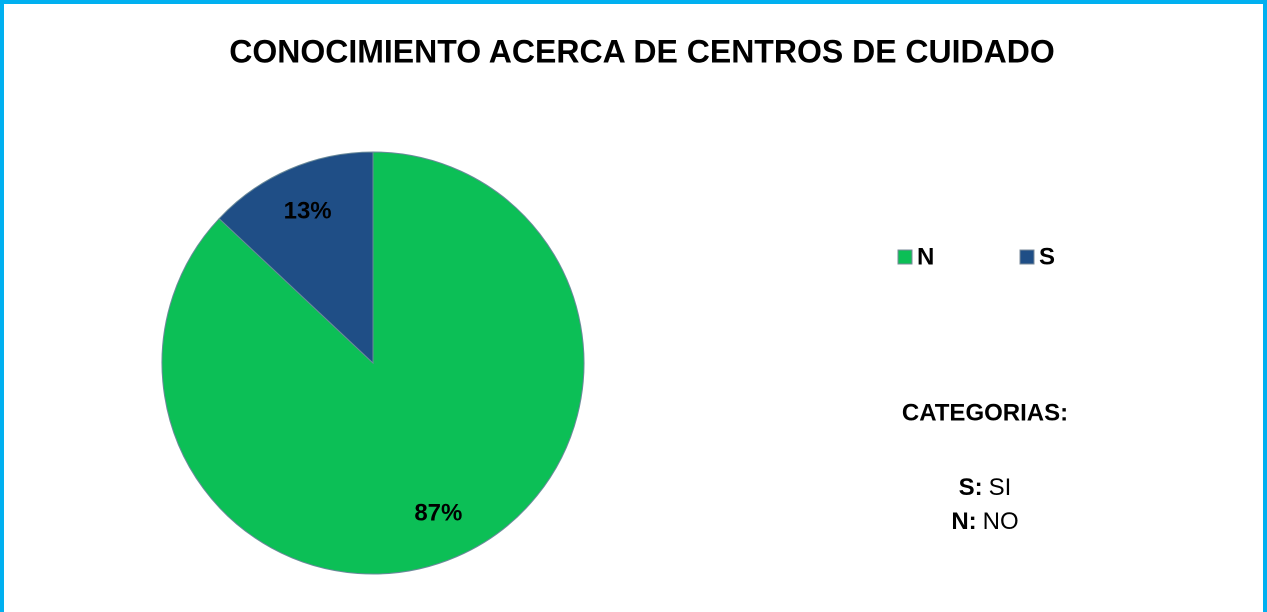  I want to click on legend-label: N, so click(925, 256).